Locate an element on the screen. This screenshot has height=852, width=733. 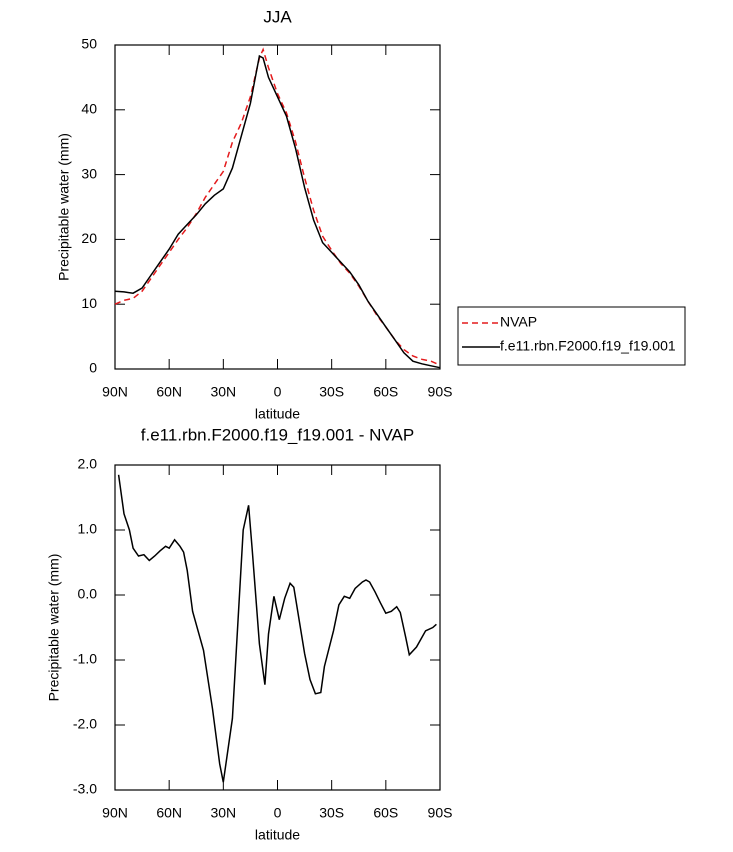
y-tick-label: 2.0 is located at coordinates (88, 464).